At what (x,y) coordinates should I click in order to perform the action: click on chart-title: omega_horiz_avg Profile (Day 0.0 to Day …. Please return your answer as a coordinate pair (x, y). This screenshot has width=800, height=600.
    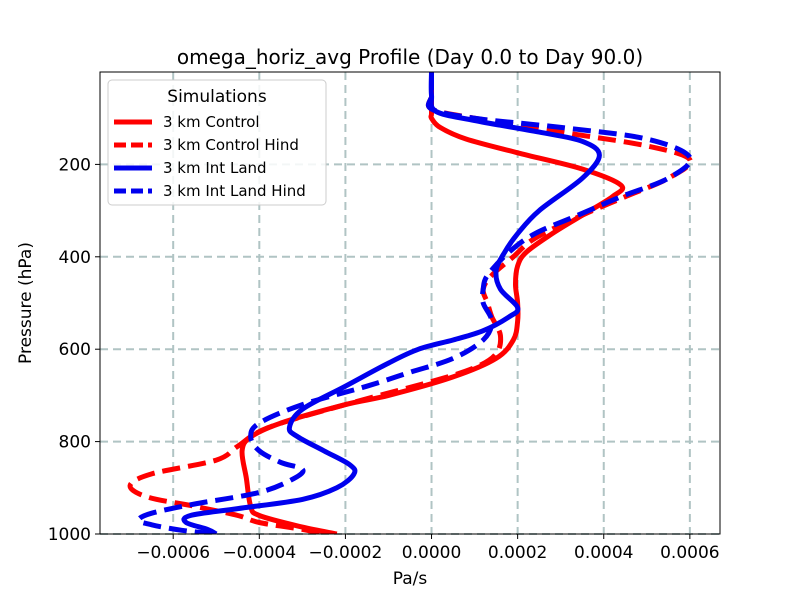
    Looking at the image, I should click on (410, 57).